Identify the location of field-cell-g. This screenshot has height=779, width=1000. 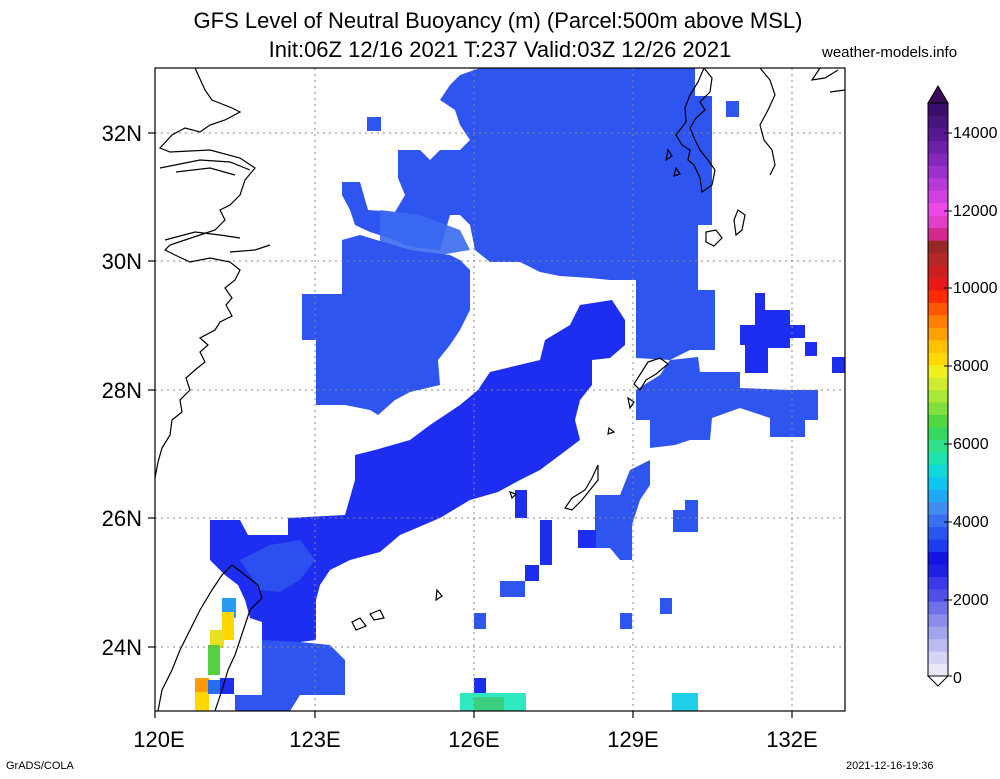
(521, 504).